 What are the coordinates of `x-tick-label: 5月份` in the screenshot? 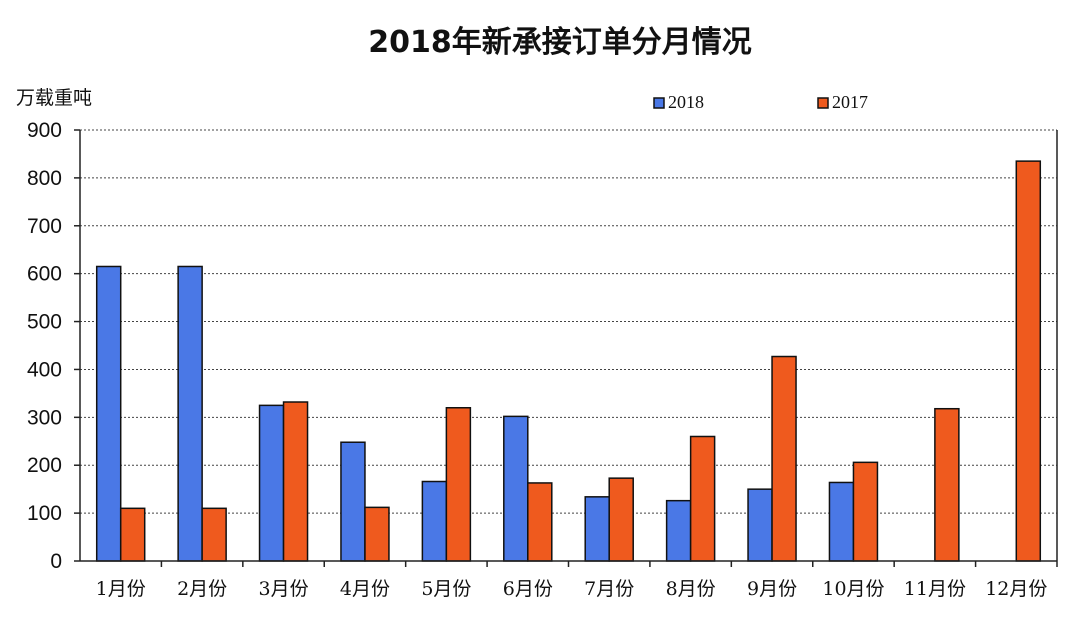 It's located at (446, 589).